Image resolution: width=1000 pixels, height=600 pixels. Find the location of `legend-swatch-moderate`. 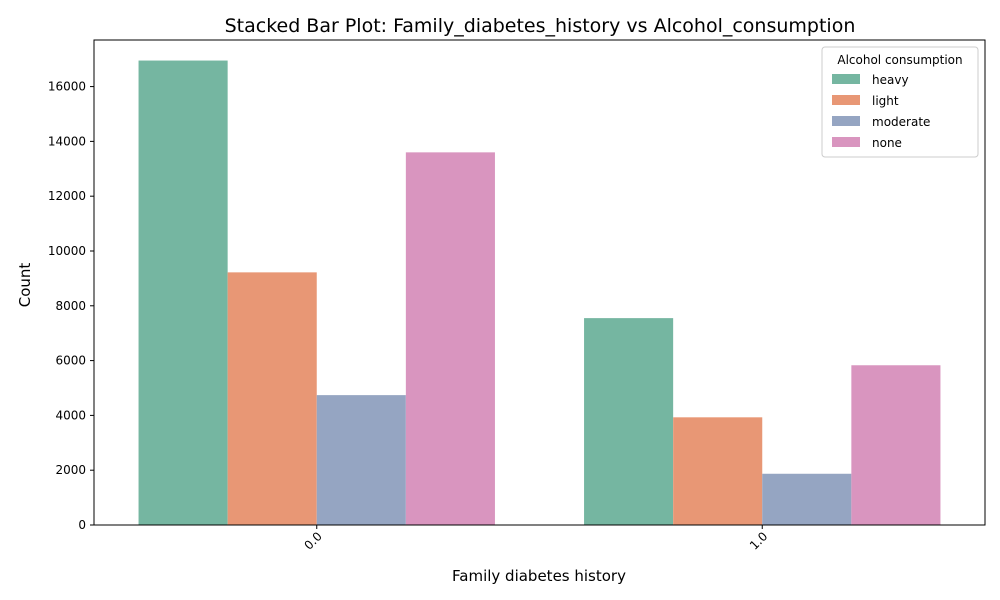

legend-swatch-moderate is located at coordinates (846, 121).